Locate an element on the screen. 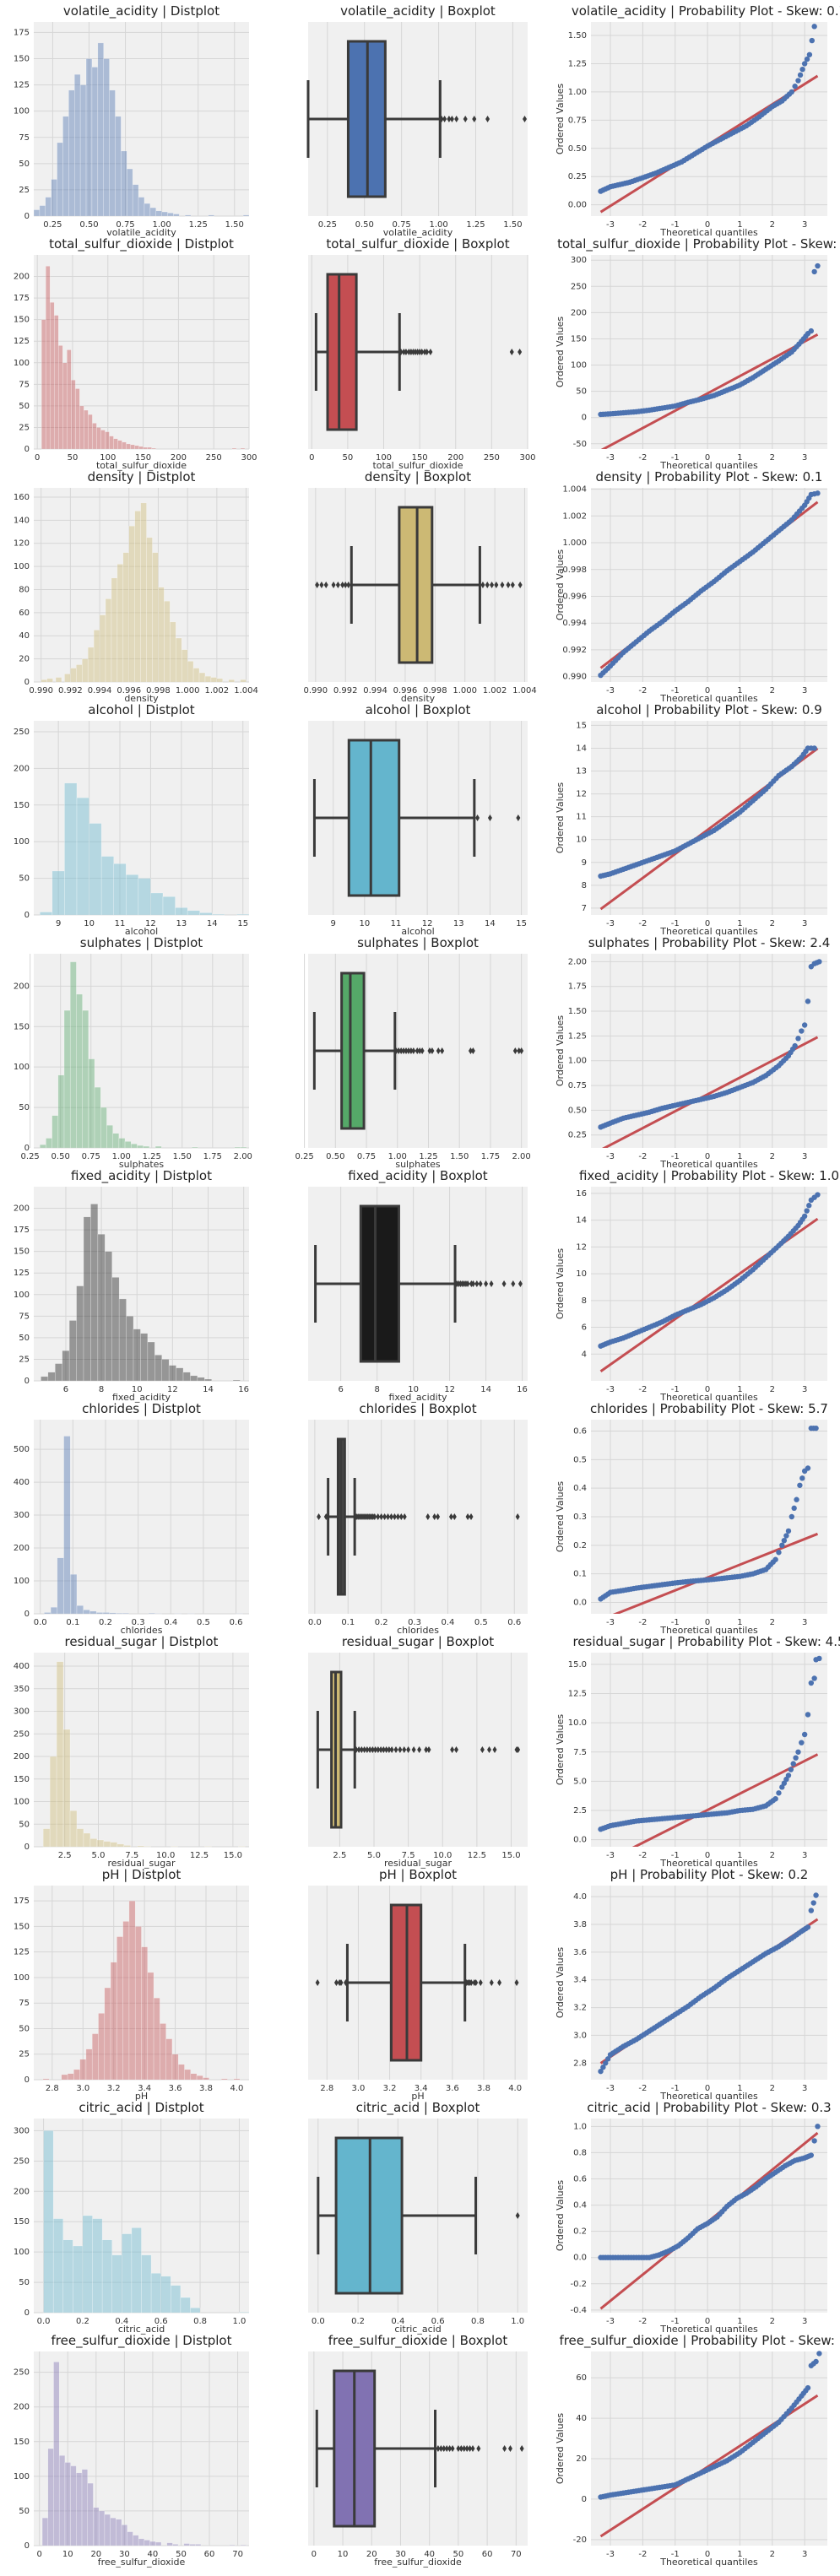 This screenshot has height=2576, width=840. y-tick-label: 300 is located at coordinates (22, 1712).